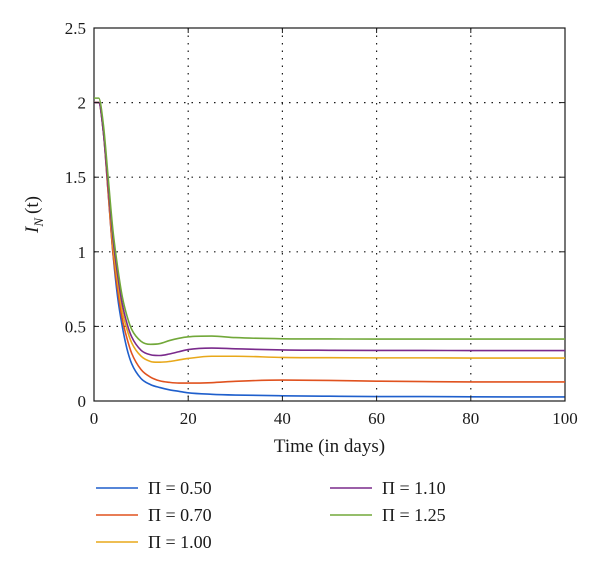 The height and width of the screenshot is (575, 600). What do you see at coordinates (565, 418) in the screenshot?
I see `x-tick-label: 100` at bounding box center [565, 418].